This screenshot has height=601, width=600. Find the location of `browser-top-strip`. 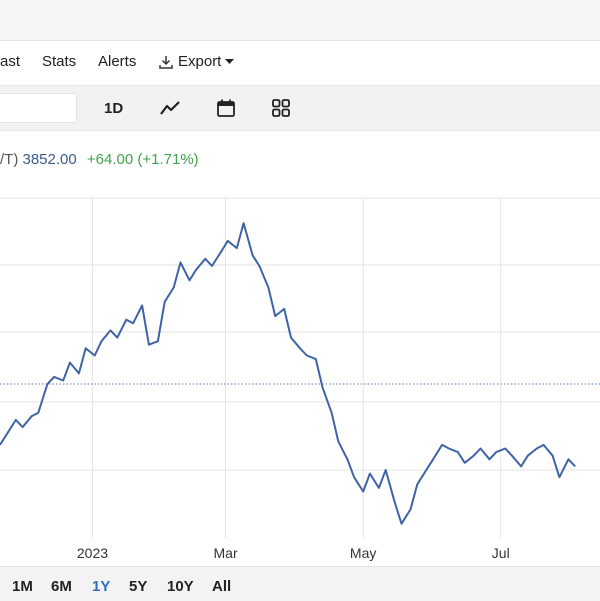

browser-top-strip is located at coordinates (300, 20).